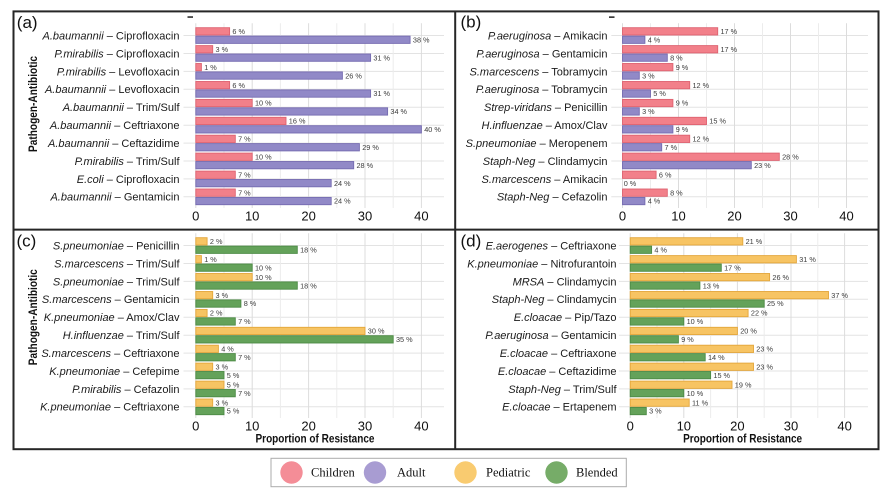  Describe the element at coordinates (109, 408) in the screenshot. I see `svg-text: K.pneumoniae – Ceftriaxone` at that location.